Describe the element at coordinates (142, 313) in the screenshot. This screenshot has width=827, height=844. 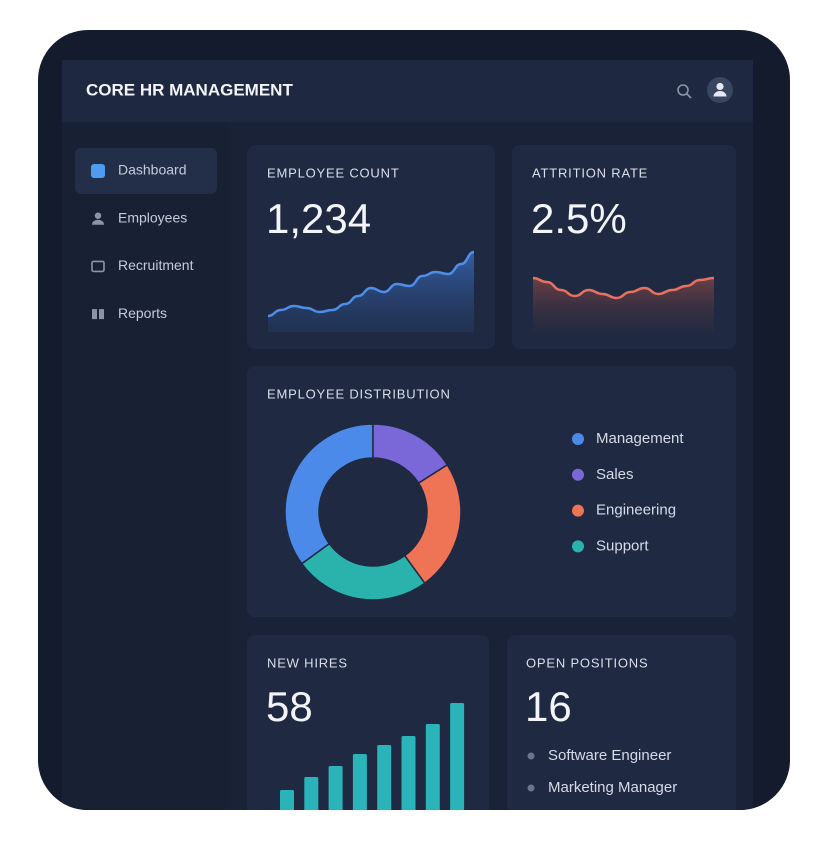
I see `nav-label: Reports` at that location.